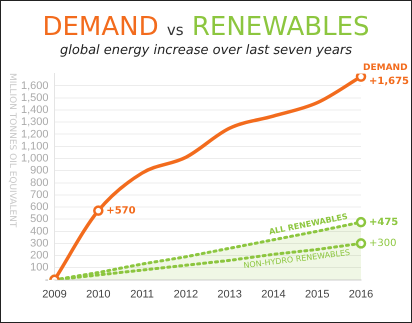 Image resolution: width=412 pixels, height=323 pixels. What do you see at coordinates (389, 82) in the screenshot?
I see `data-label: +1,675` at bounding box center [389, 82].